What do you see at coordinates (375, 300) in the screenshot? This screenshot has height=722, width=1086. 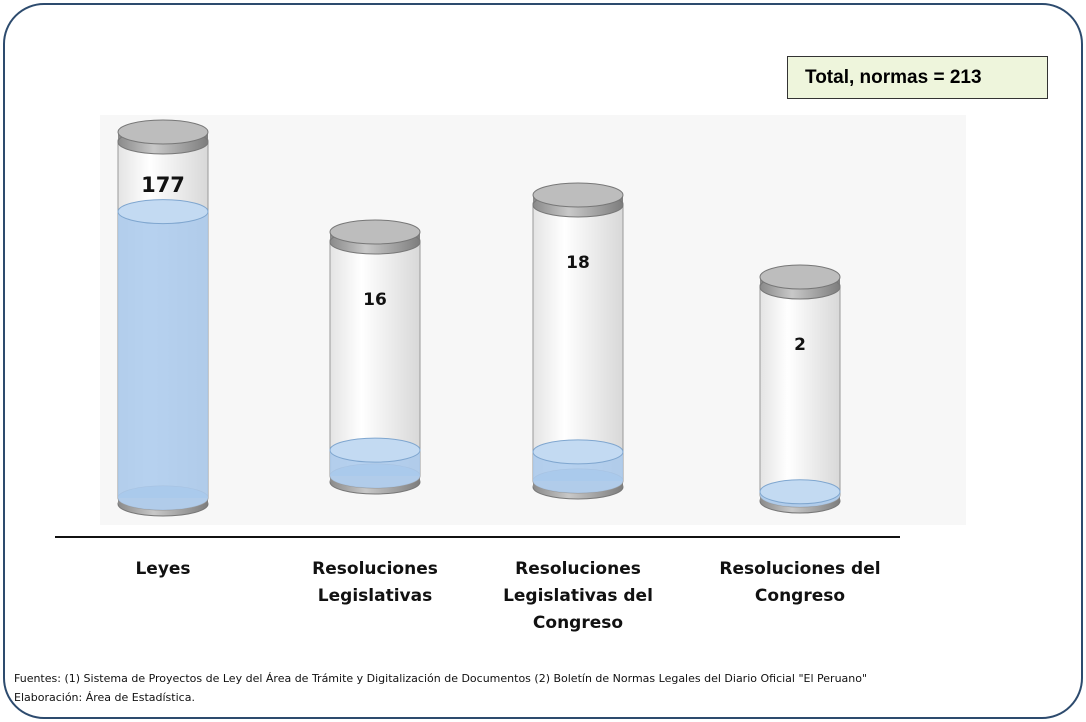 I see `data-label: 16` at bounding box center [375, 300].